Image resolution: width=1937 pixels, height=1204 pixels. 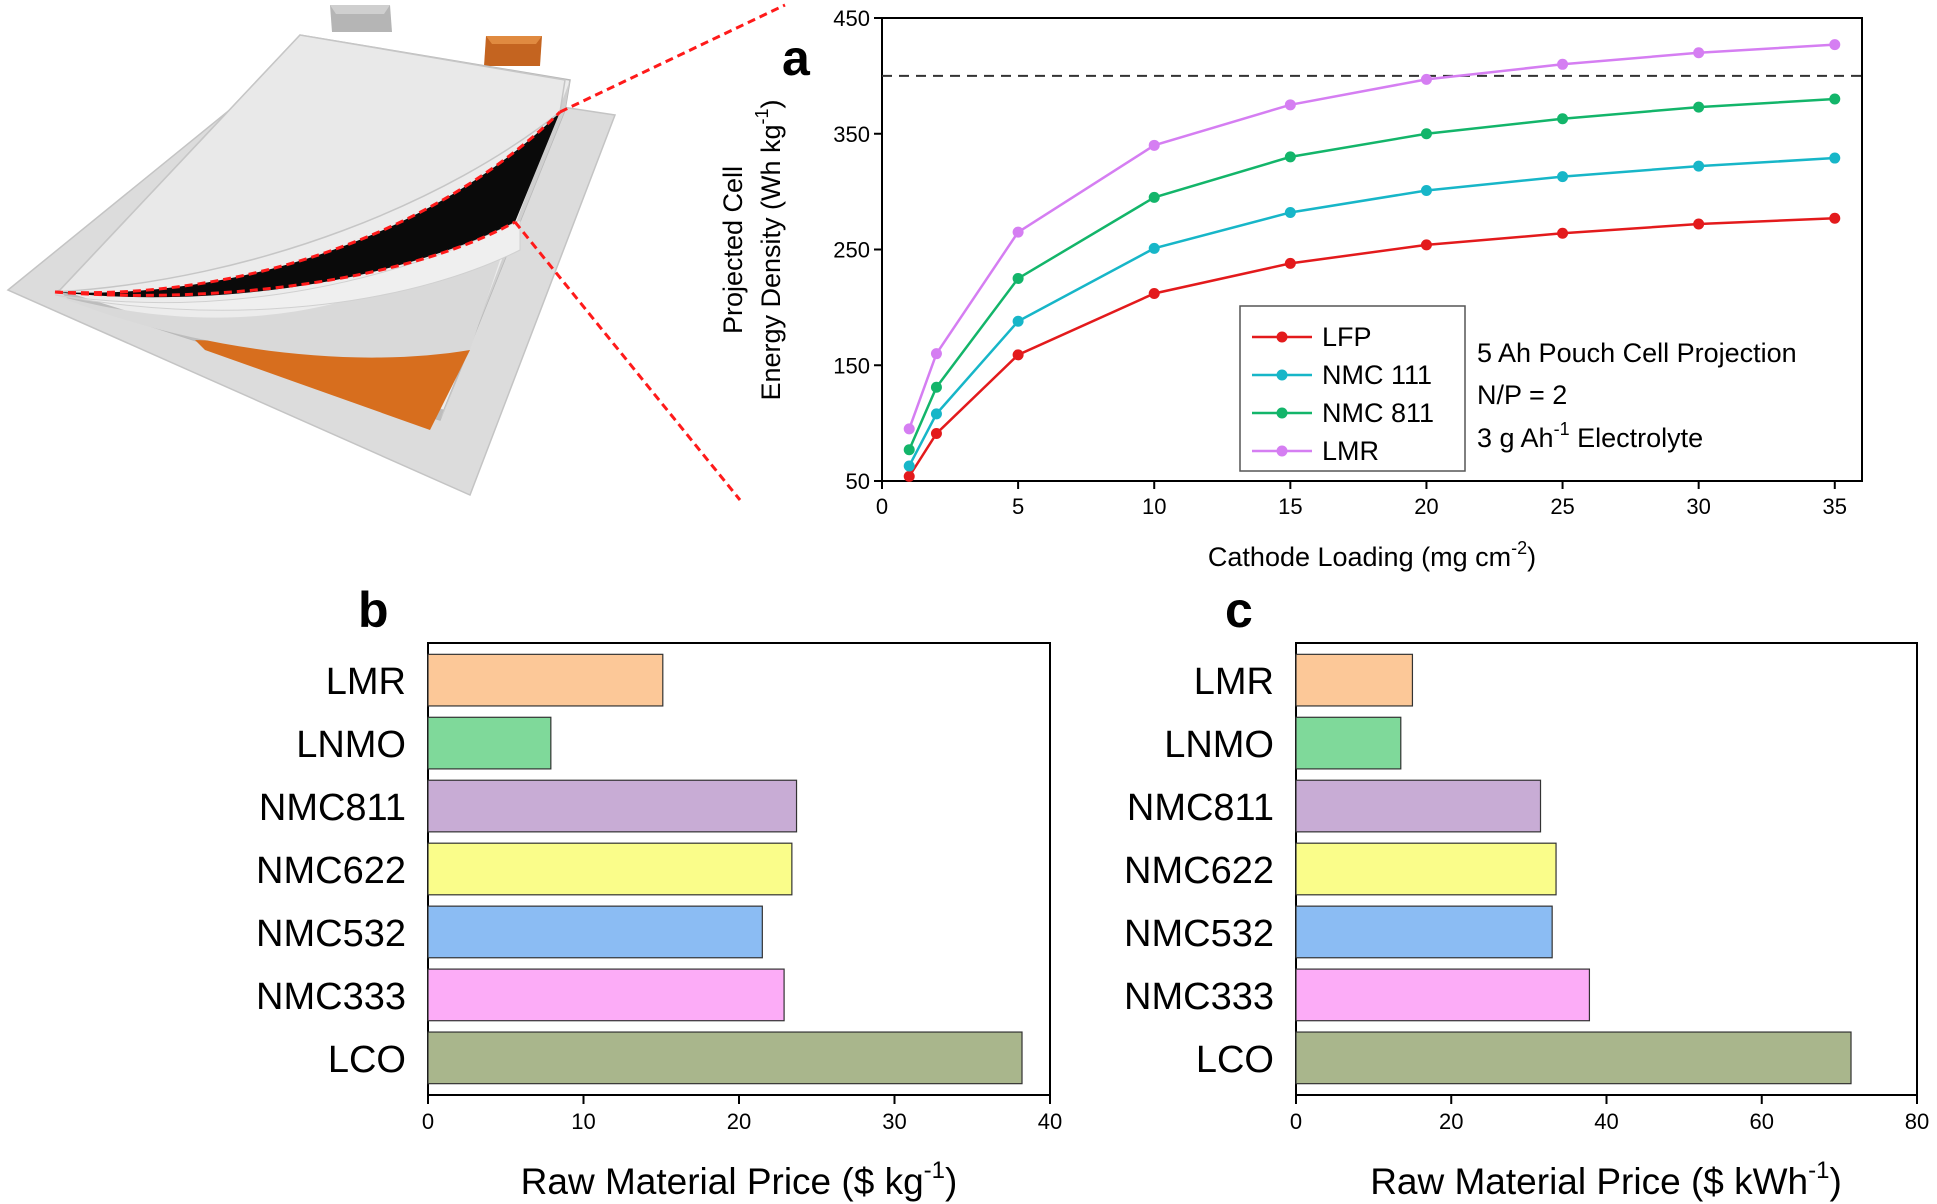 I want to click on panel-a-y-tick-label: 50, so click(x=858, y=481).